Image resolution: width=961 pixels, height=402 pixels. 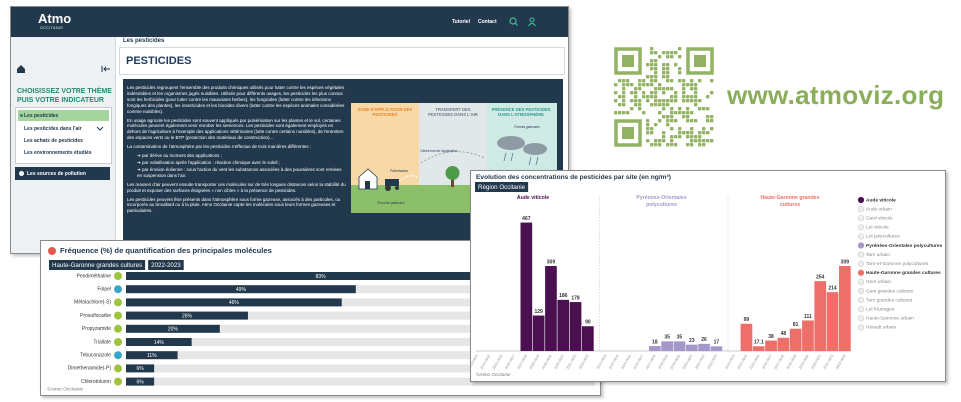 I want to click on bar-track, so click(x=360, y=355).